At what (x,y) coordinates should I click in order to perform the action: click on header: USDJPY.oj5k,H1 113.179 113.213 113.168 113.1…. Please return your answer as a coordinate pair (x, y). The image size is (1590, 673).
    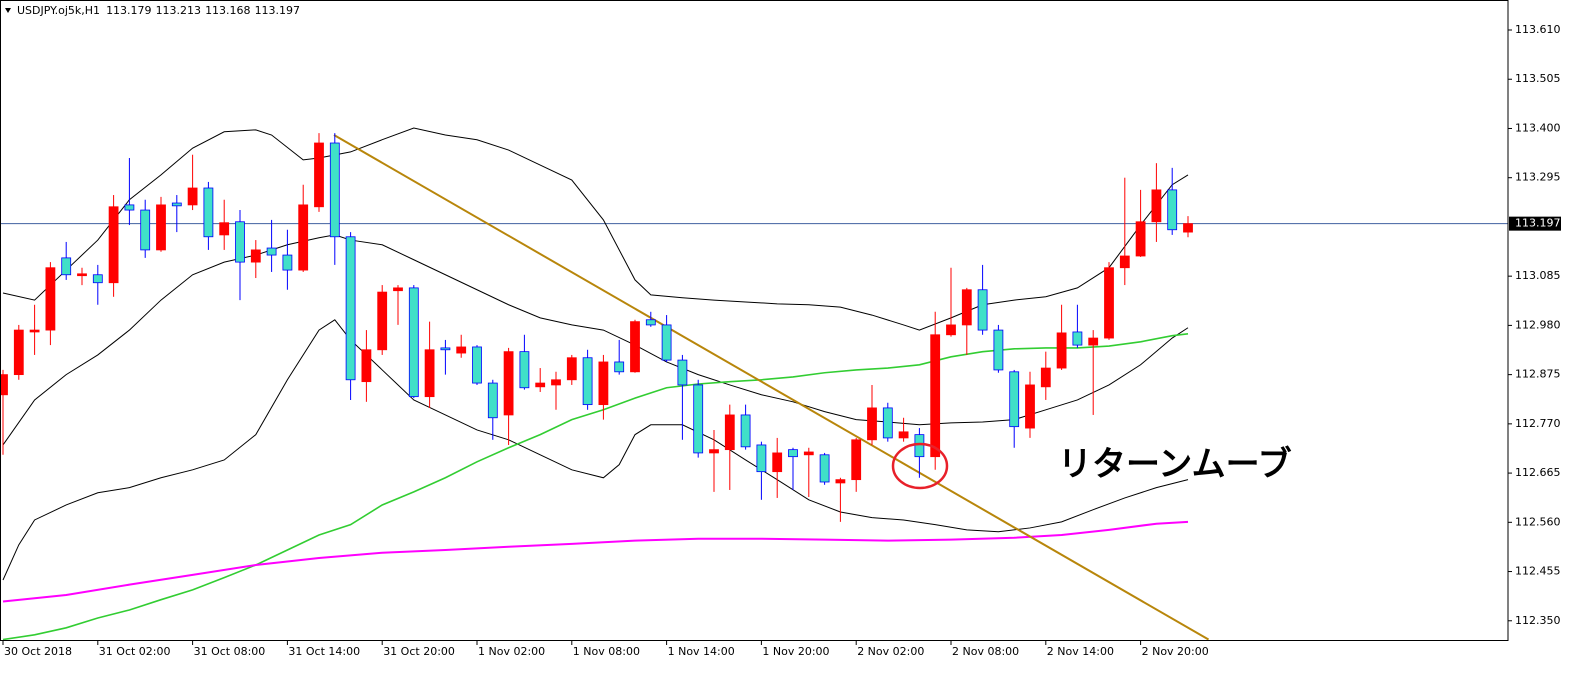
    Looking at the image, I should click on (158, 10).